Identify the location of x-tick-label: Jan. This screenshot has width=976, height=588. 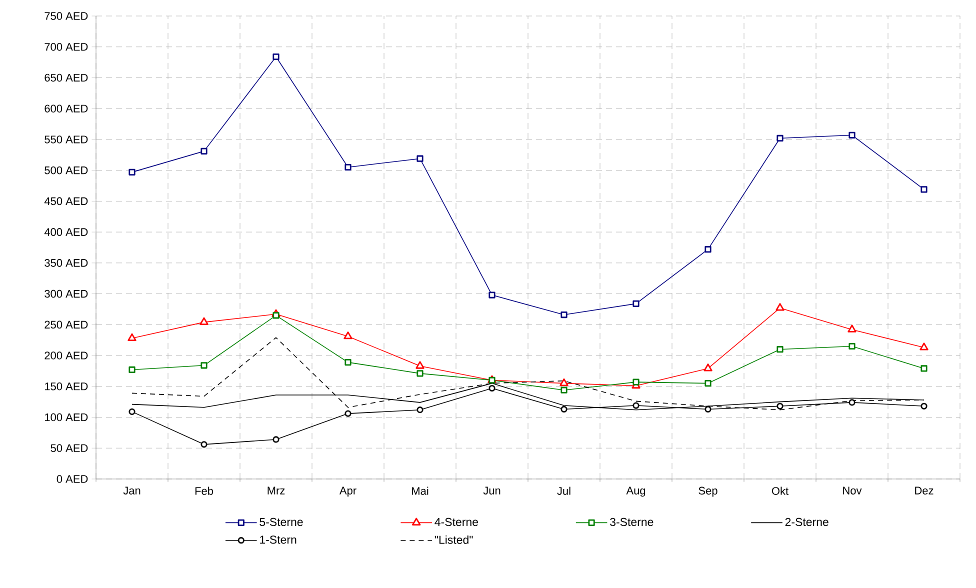
(131, 490).